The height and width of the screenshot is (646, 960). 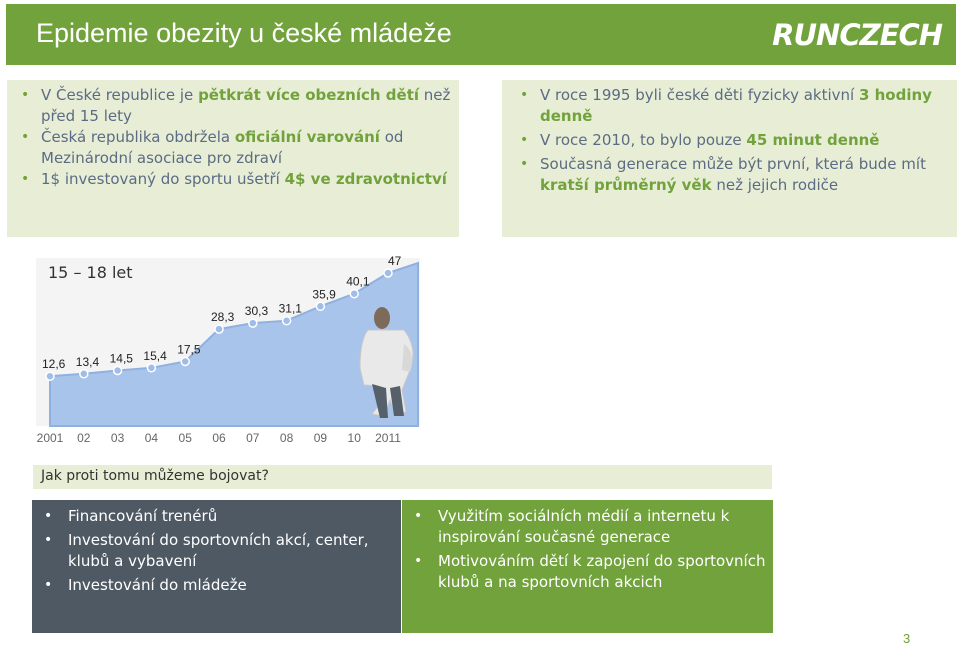 I want to click on data-label: 35,9, so click(x=324, y=294).